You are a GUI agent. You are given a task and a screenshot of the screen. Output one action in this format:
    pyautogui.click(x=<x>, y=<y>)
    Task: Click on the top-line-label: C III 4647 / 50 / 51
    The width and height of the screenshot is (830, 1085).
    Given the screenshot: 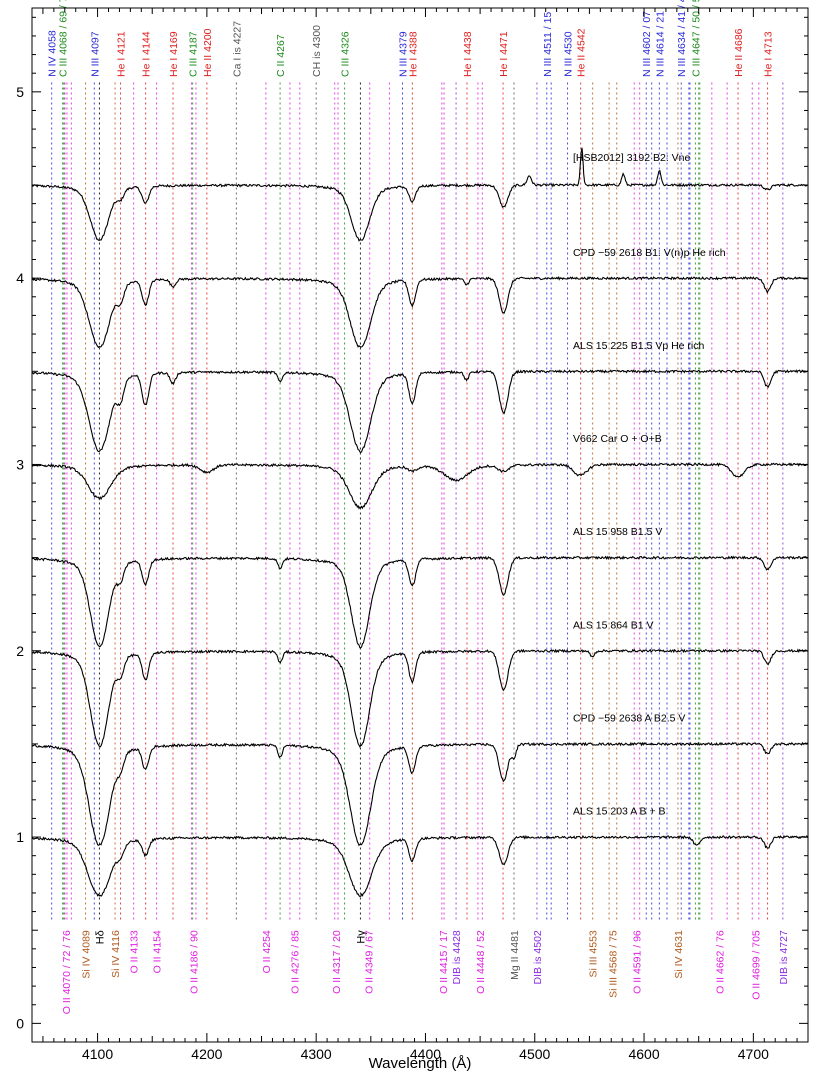 What is the action you would take?
    pyautogui.click(x=696, y=38)
    